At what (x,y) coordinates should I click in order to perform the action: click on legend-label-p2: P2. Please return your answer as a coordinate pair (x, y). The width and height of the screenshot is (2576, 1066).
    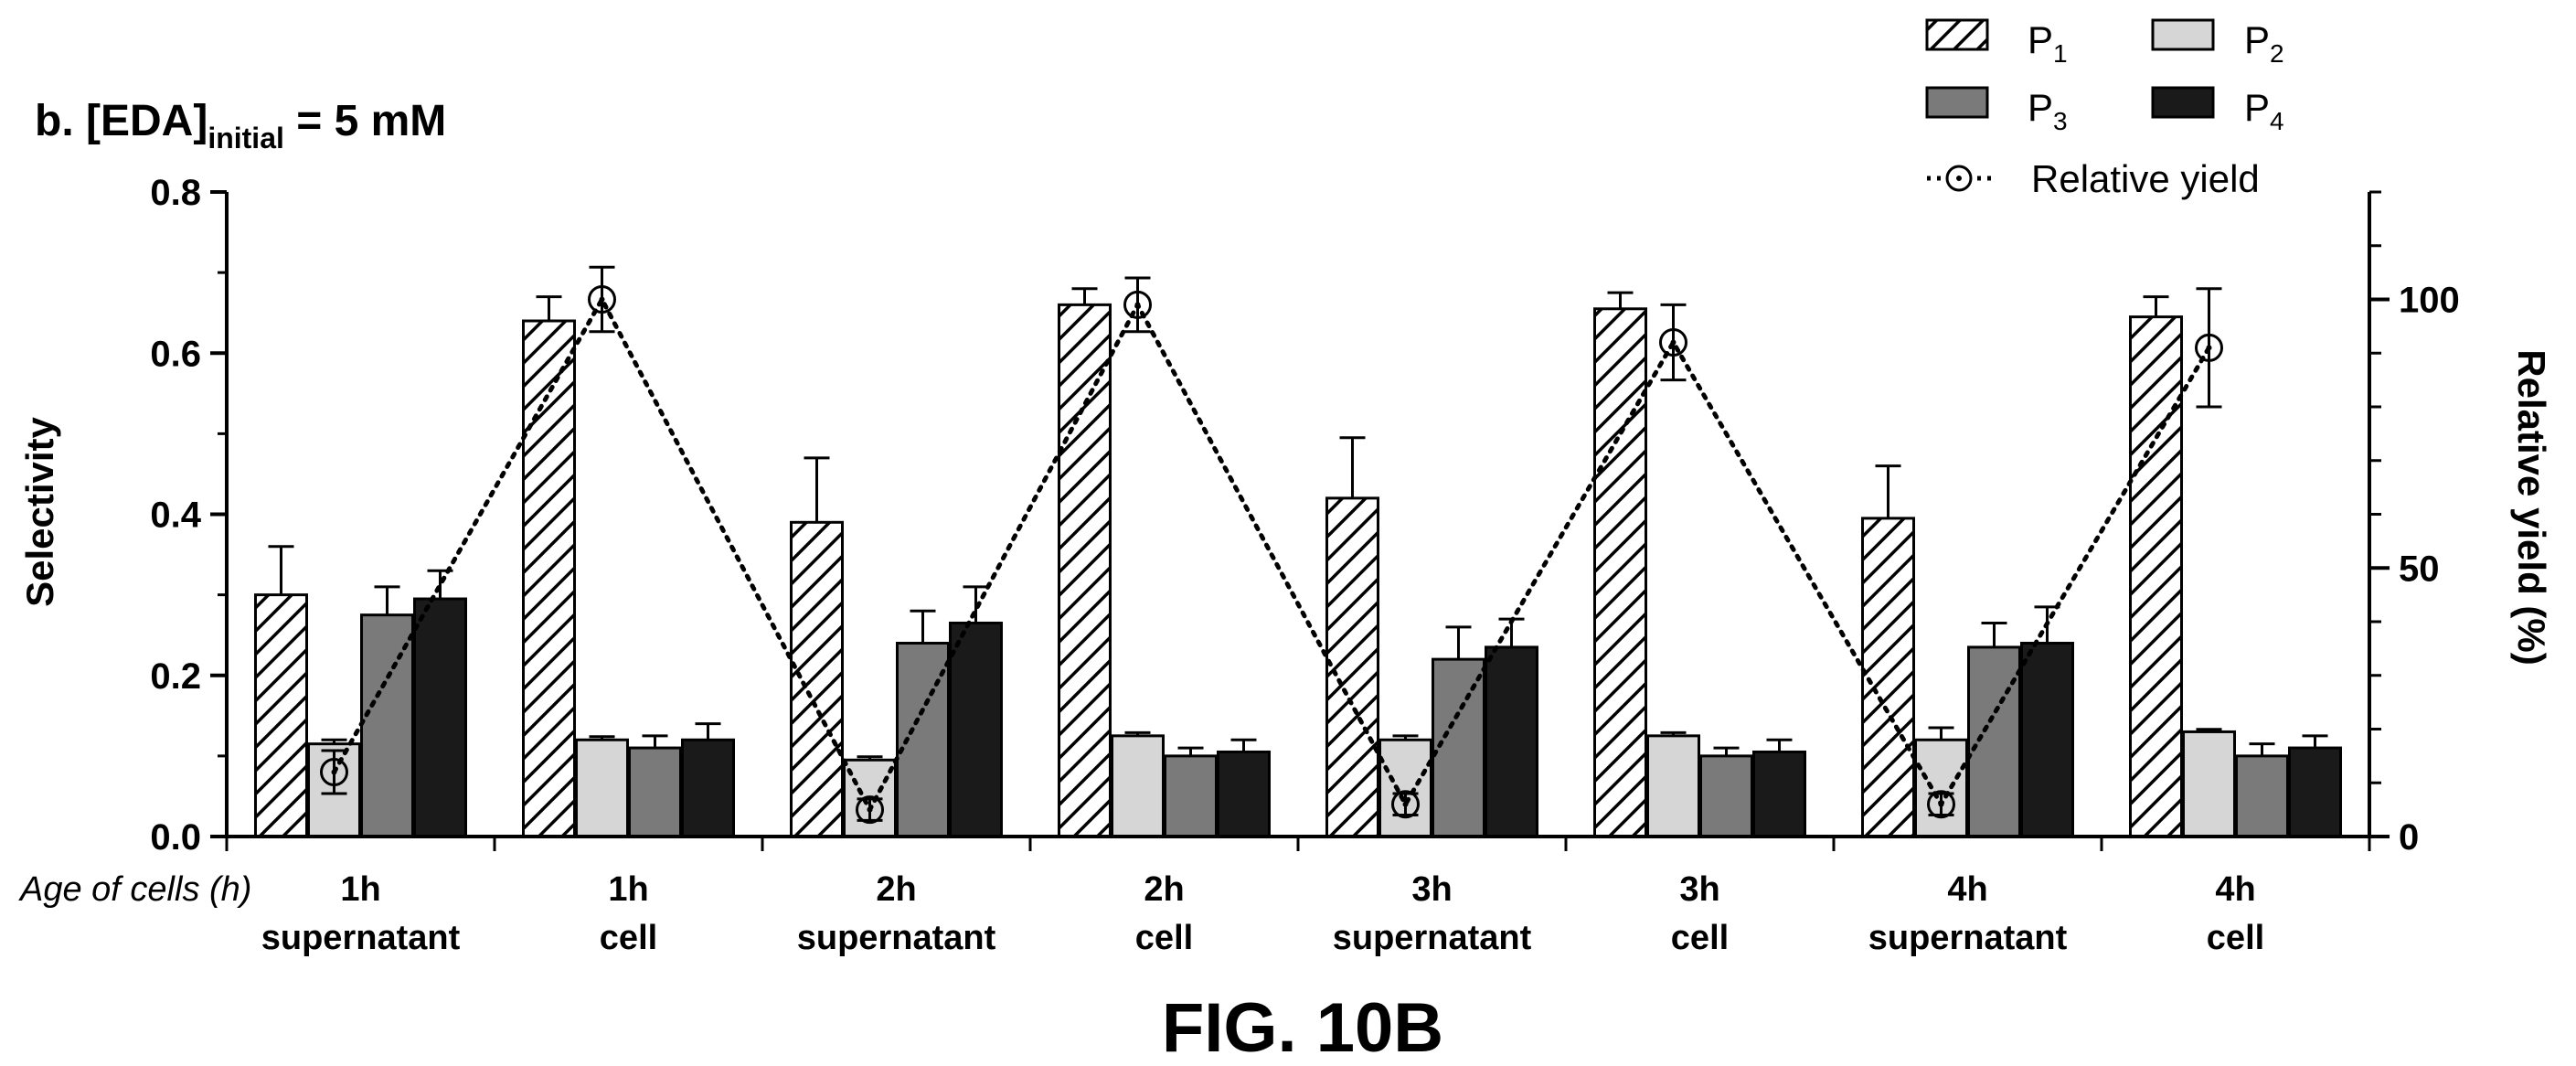
    Looking at the image, I should click on (2264, 43).